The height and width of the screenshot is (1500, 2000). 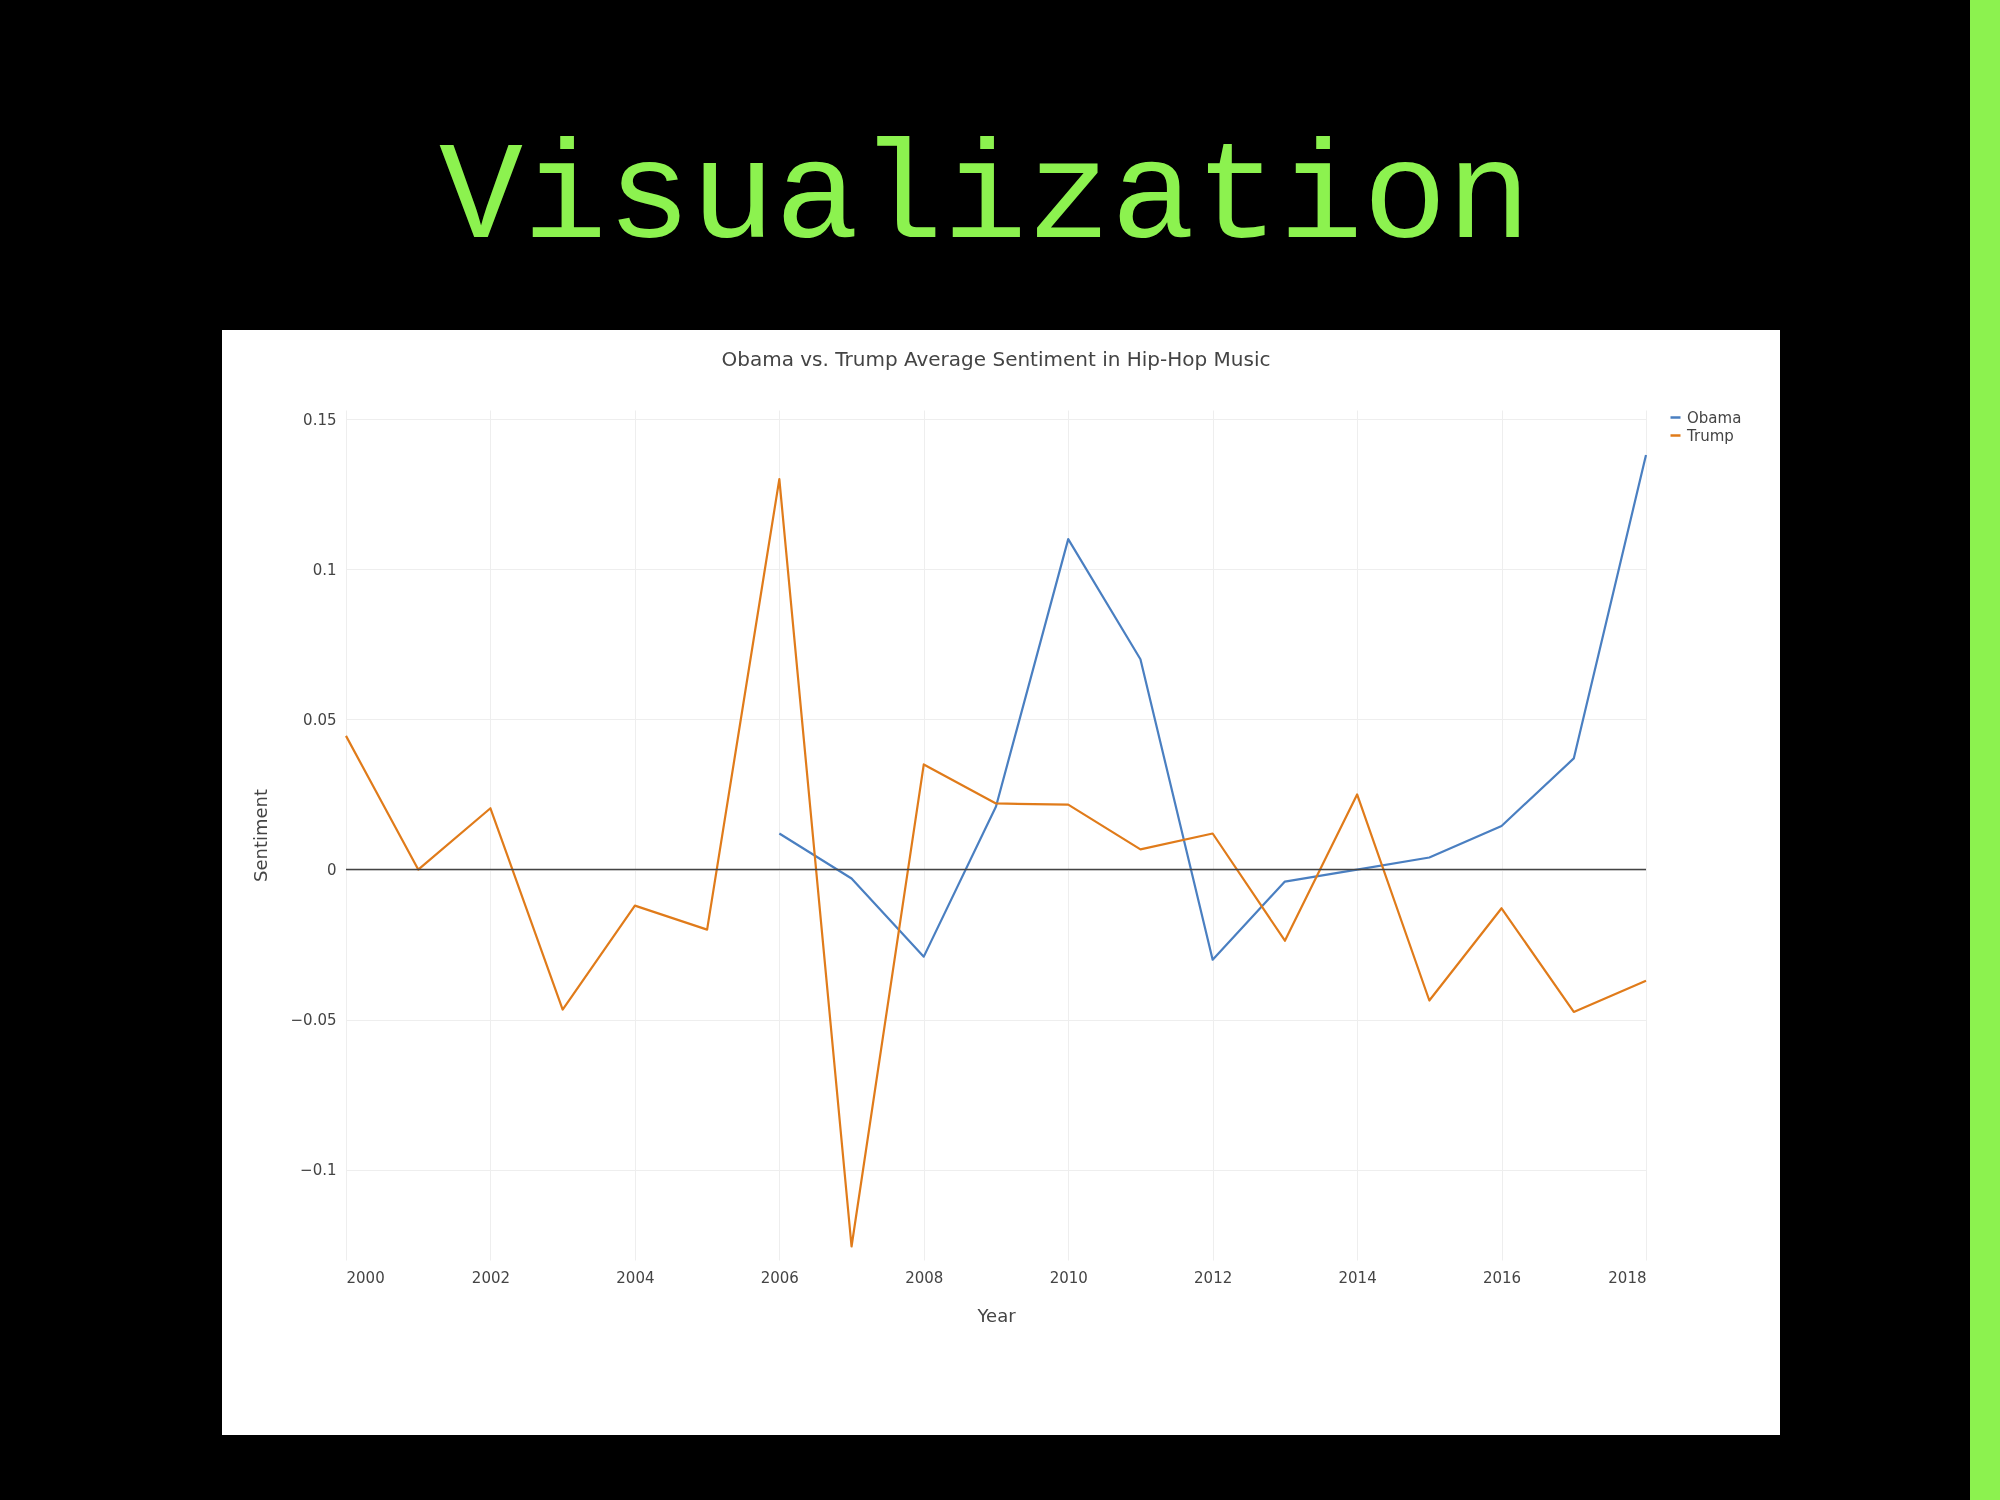 I want to click on y-tick-label: 0, so click(x=331, y=870).